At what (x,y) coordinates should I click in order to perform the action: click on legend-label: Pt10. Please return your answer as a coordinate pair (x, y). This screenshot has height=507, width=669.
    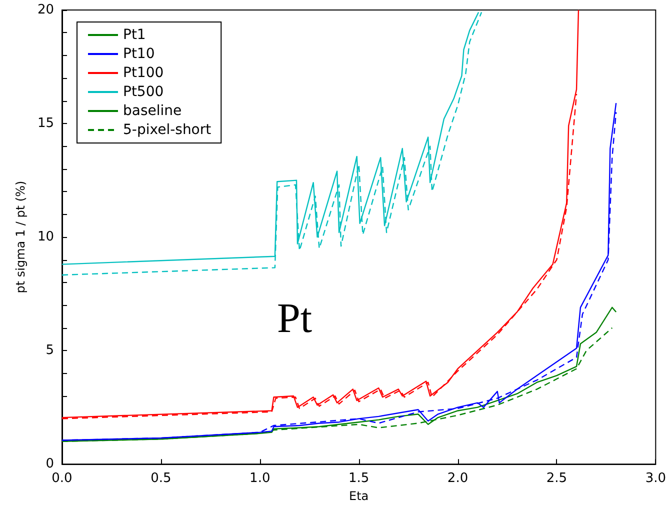
    Looking at the image, I should click on (139, 54).